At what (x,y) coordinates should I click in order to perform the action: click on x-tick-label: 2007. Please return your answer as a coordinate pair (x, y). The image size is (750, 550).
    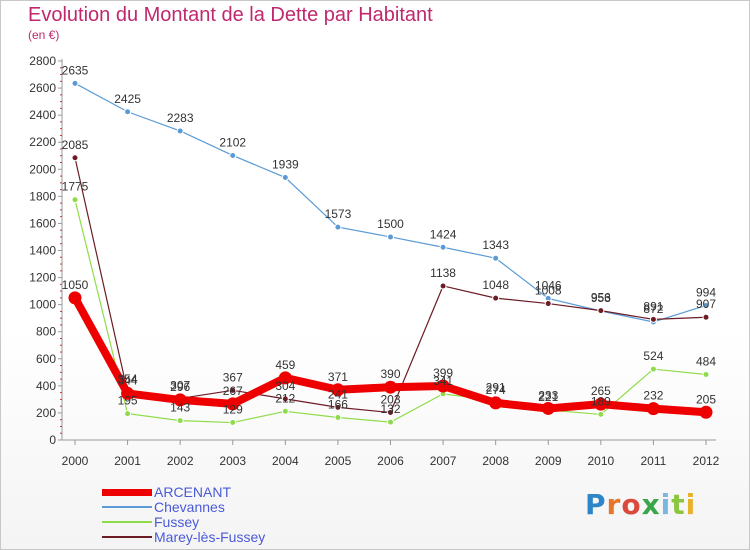
    Looking at the image, I should click on (443, 461).